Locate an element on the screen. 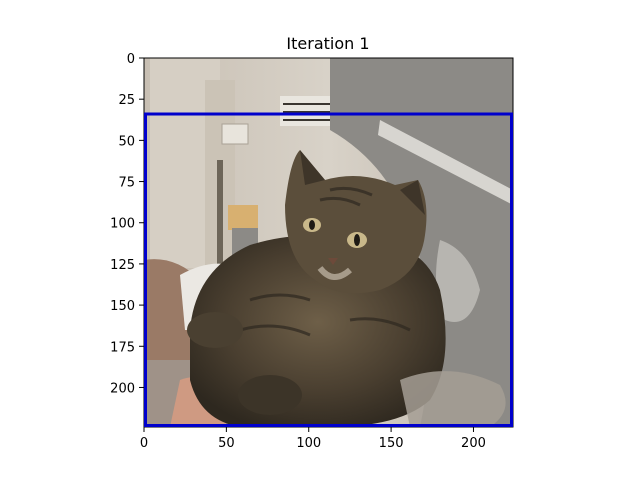 The width and height of the screenshot is (640, 480). y-tick-label: 75 is located at coordinates (126, 183).